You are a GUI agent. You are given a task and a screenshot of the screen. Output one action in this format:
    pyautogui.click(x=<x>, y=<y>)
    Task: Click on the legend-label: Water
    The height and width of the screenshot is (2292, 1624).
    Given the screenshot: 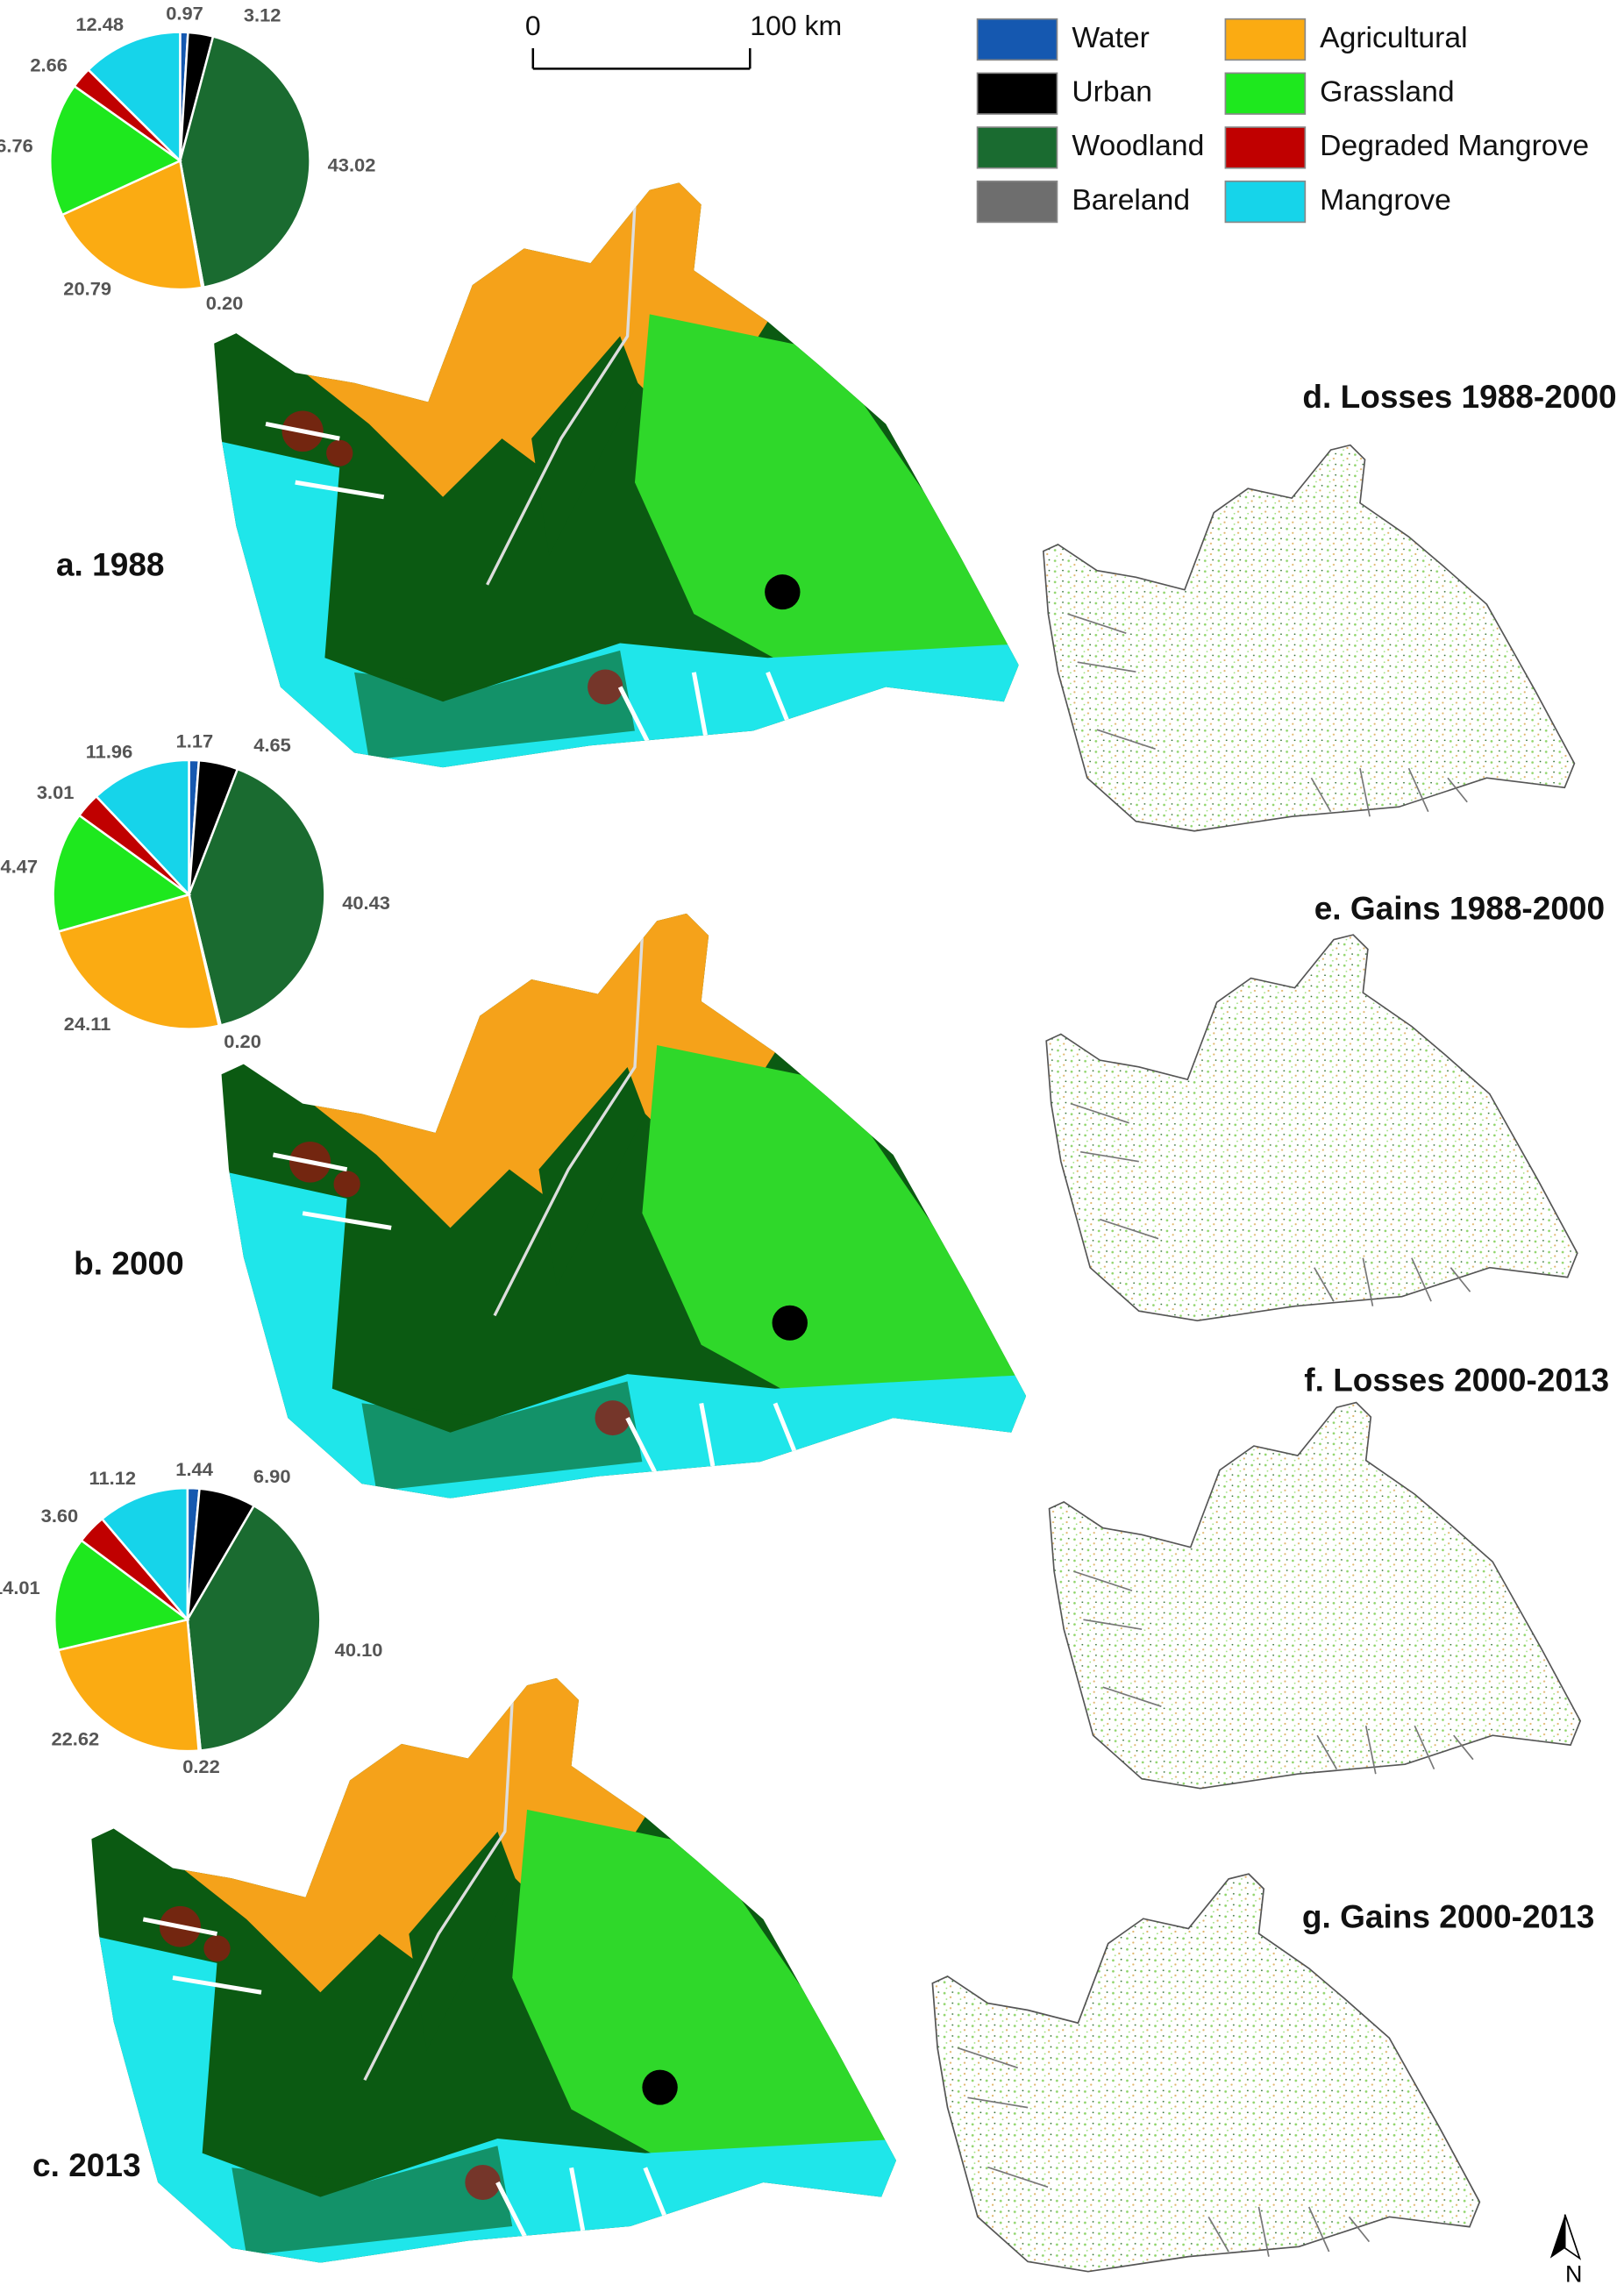 What is the action you would take?
    pyautogui.click(x=1111, y=38)
    